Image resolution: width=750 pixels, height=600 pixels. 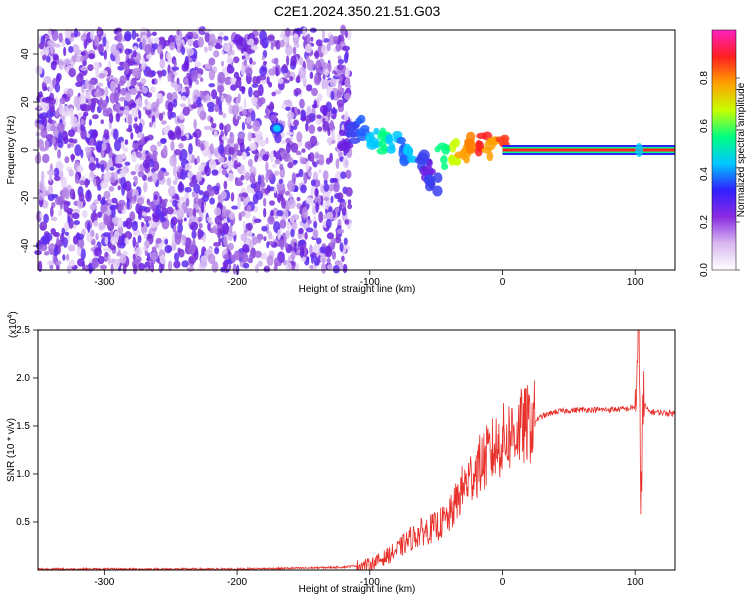 What do you see at coordinates (104, 282) in the screenshot?
I see `spectrogram-x-tick-label: -300` at bounding box center [104, 282].